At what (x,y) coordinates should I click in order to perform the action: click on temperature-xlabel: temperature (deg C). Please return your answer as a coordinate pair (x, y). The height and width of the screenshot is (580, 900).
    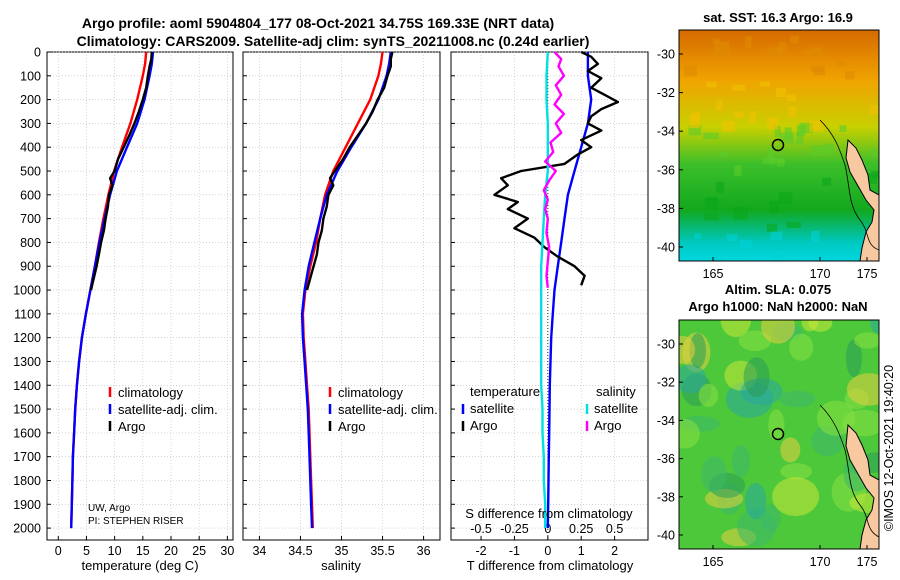
    Looking at the image, I should click on (139, 565).